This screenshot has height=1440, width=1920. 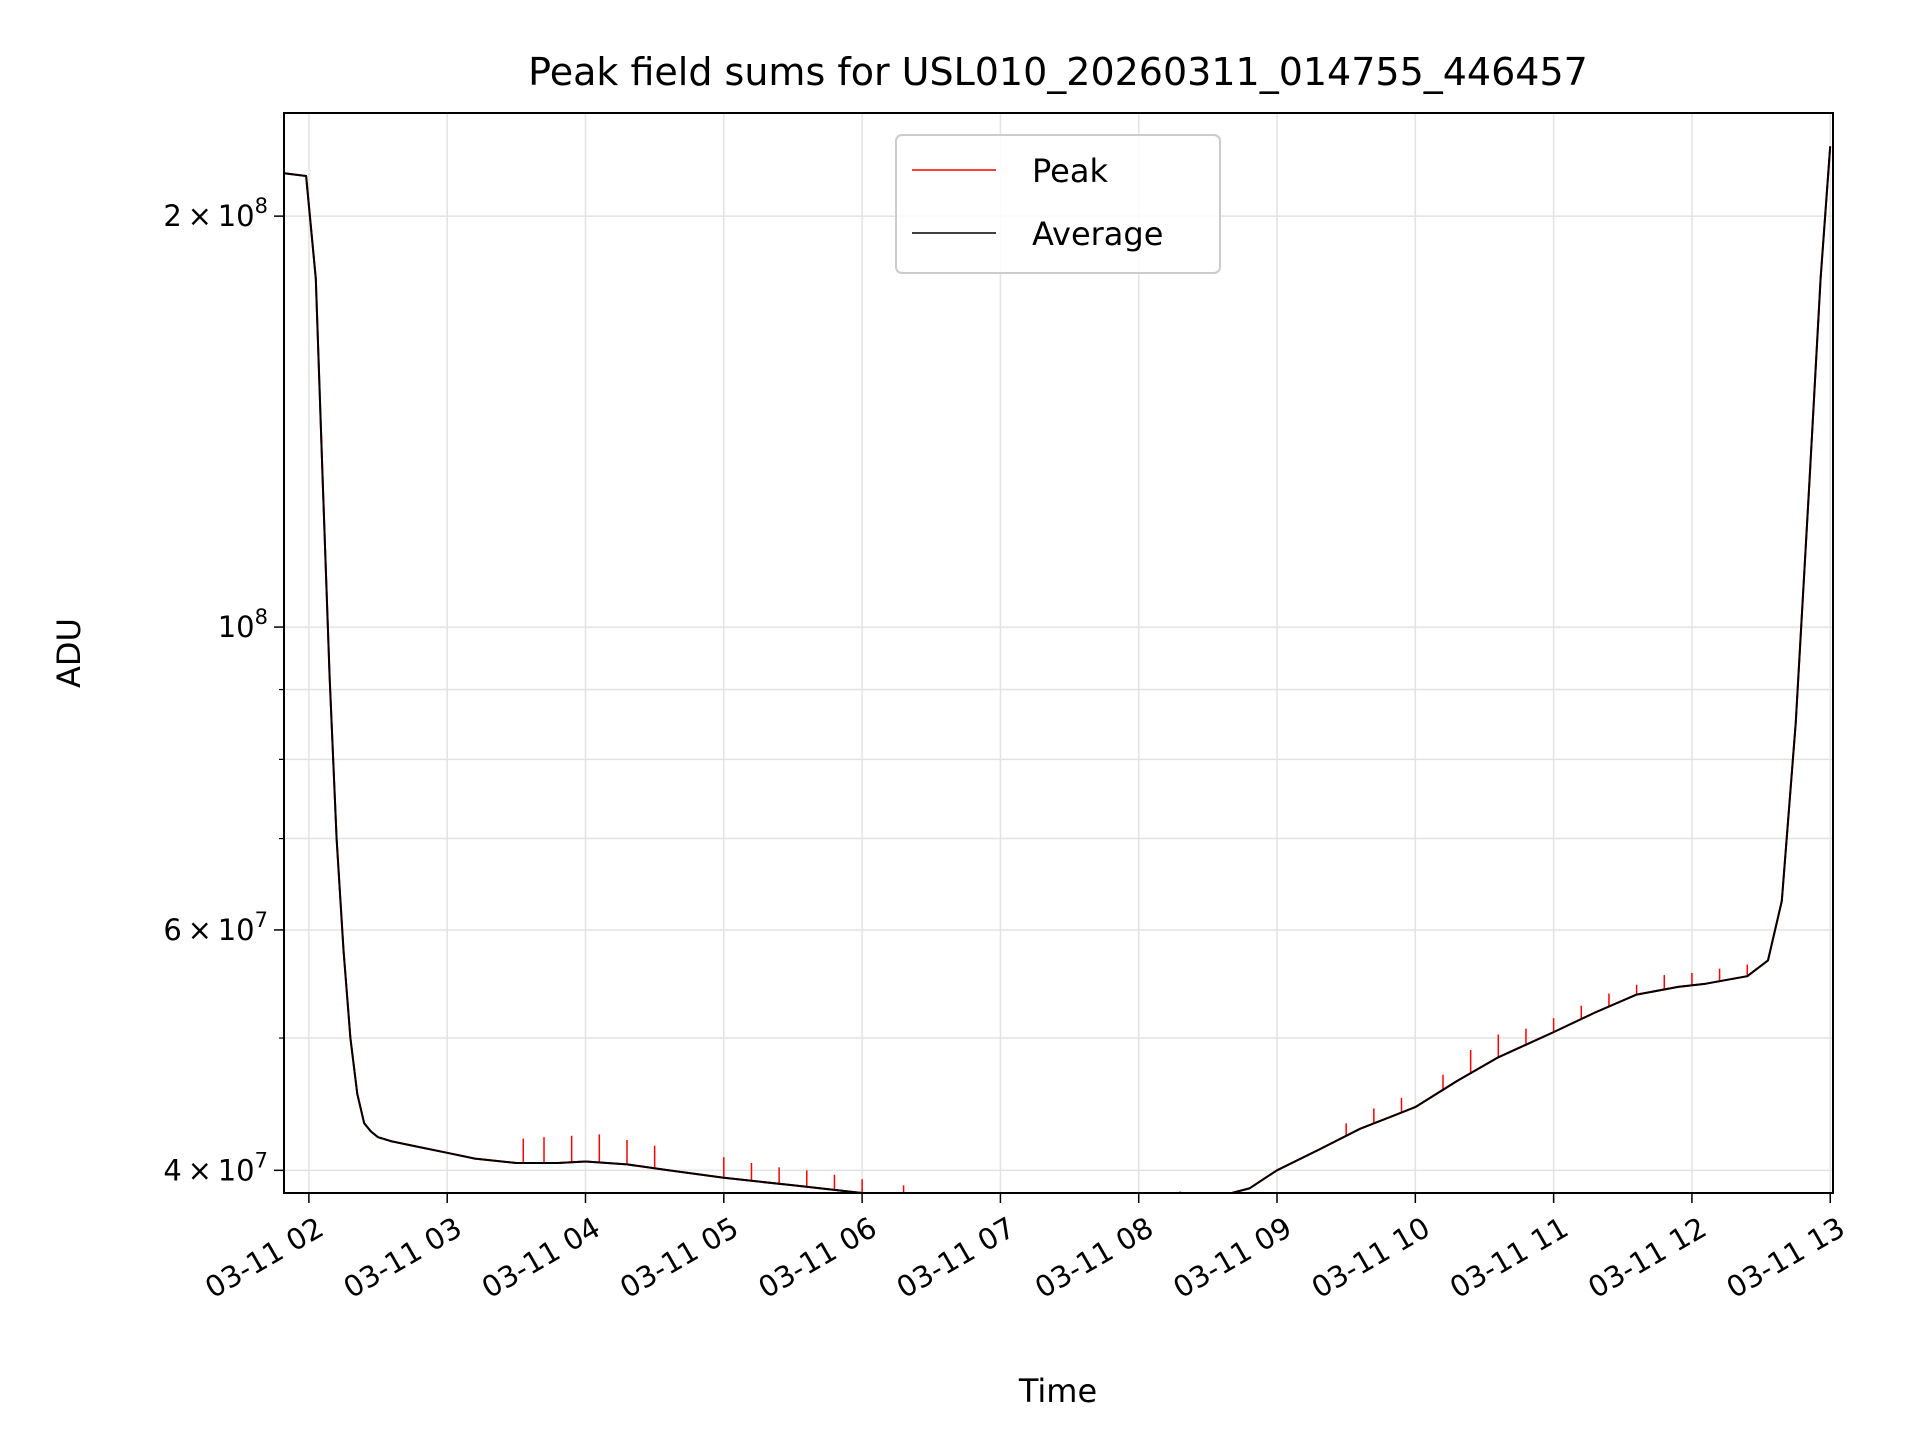 I want to click on y-tick-label: 4 × 10⁷, so click(x=215, y=1167).